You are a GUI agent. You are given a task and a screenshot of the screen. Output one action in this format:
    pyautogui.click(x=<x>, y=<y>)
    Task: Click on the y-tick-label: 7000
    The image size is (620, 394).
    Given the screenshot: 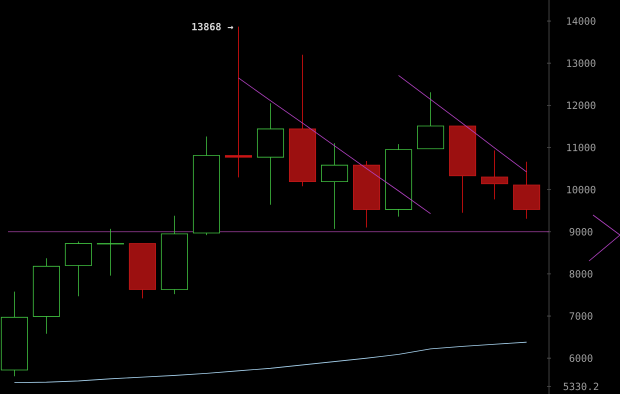 What is the action you would take?
    pyautogui.click(x=581, y=316)
    